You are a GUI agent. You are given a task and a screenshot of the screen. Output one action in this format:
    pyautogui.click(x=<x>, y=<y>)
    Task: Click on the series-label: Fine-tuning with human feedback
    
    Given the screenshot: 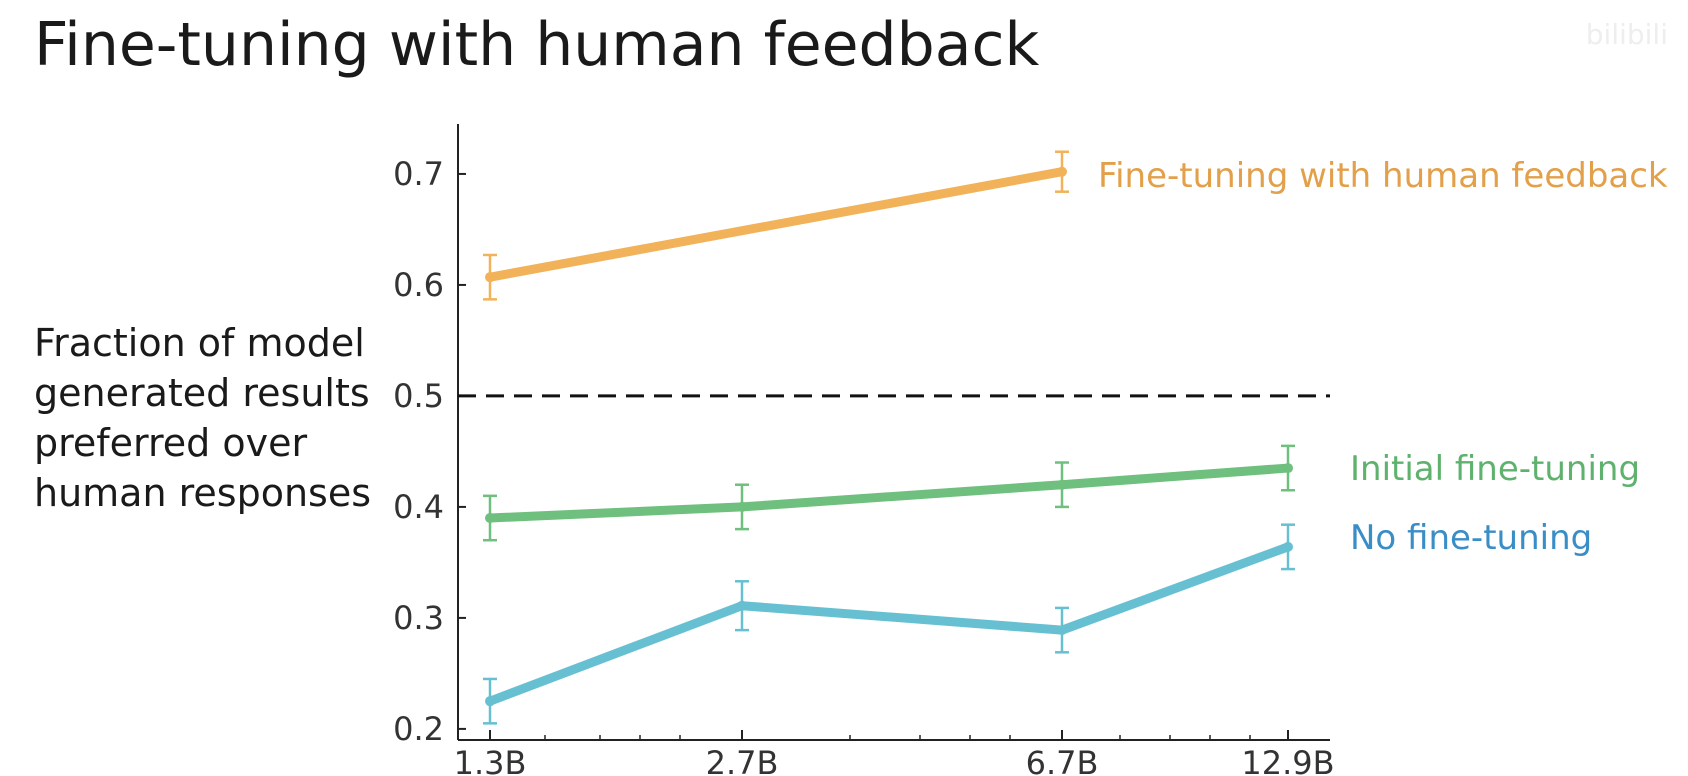 What is the action you would take?
    pyautogui.click(x=1383, y=176)
    